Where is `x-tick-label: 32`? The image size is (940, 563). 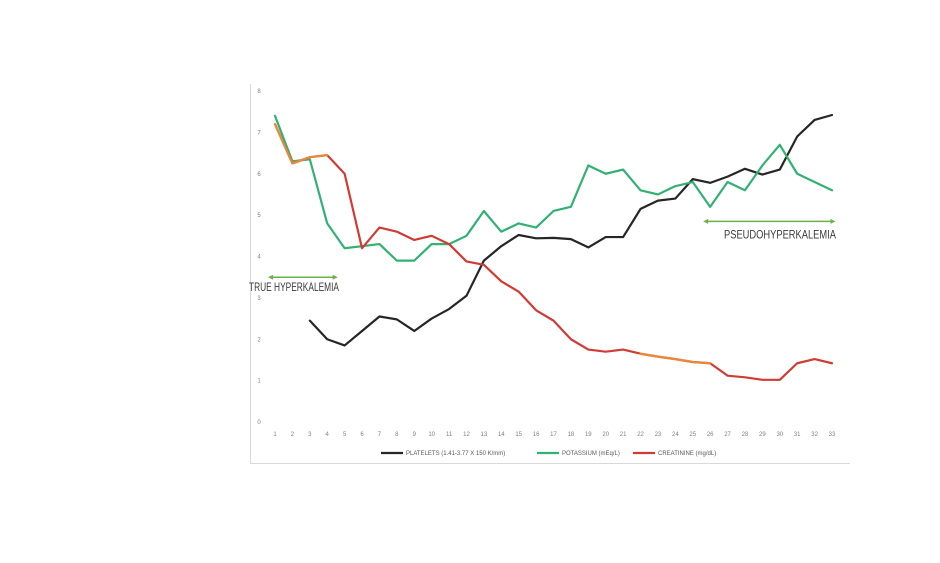 x-tick-label: 32 is located at coordinates (814, 435).